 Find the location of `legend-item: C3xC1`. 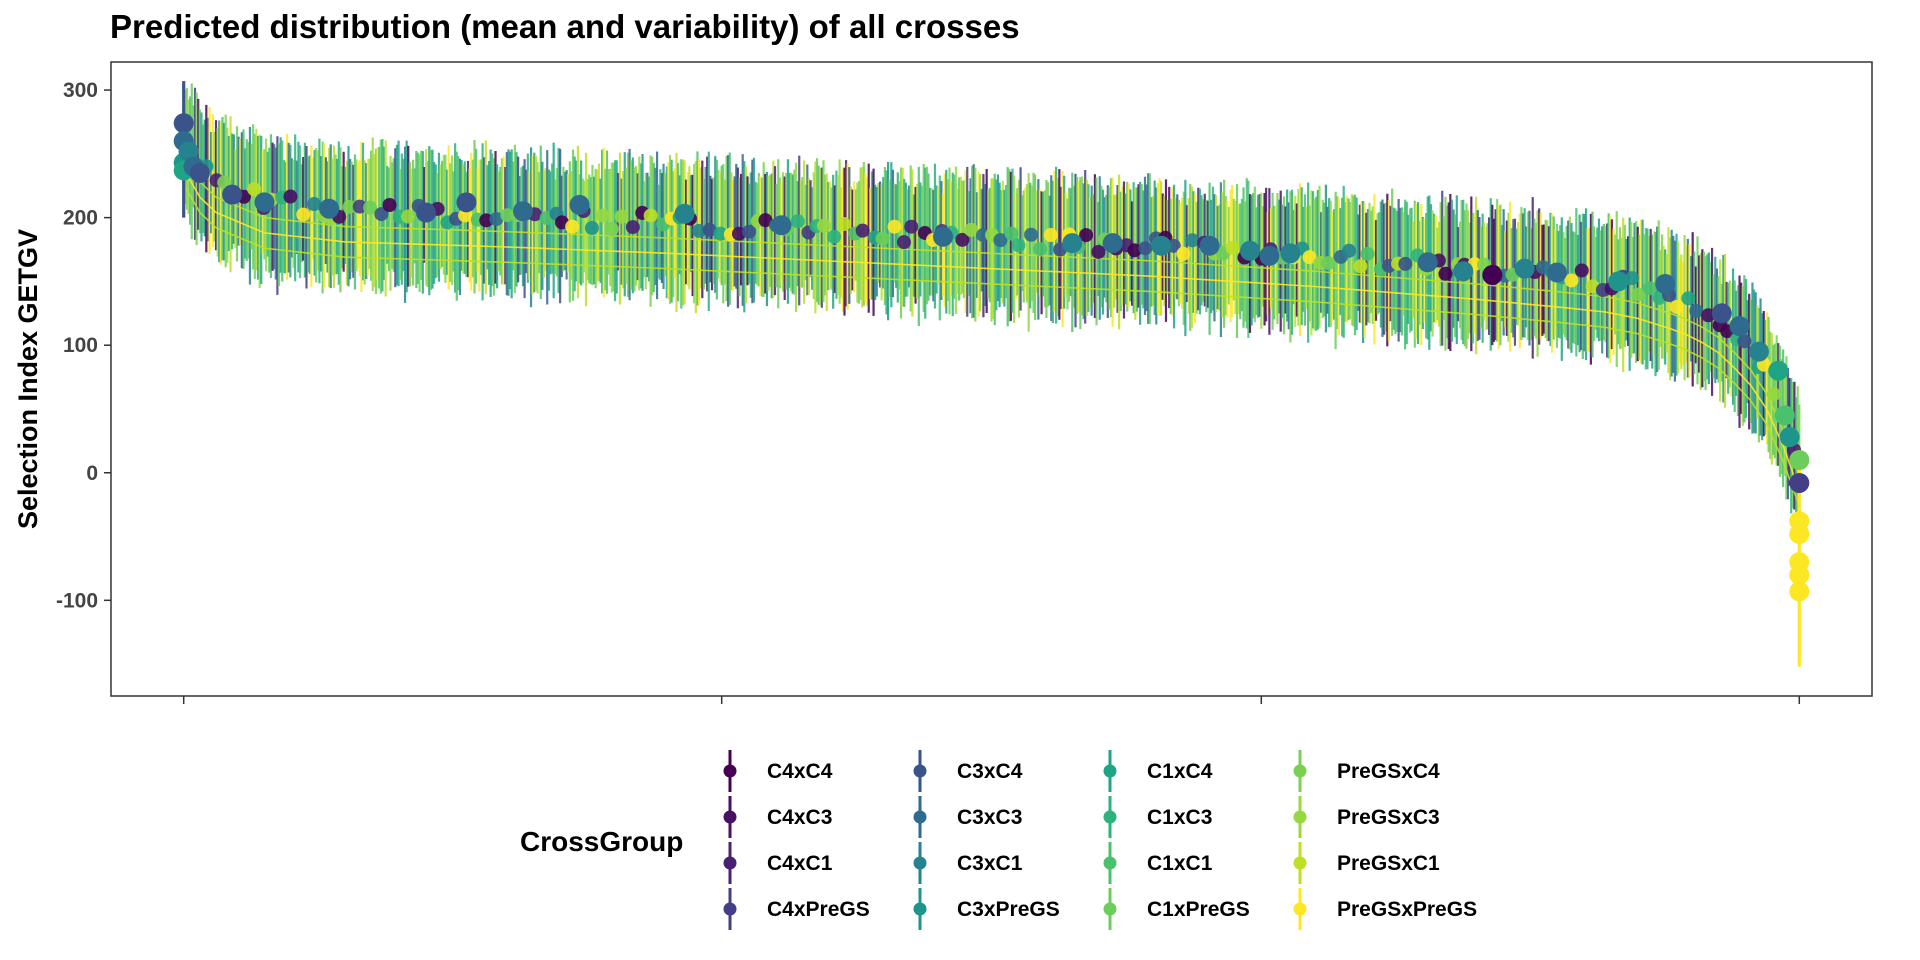

legend-item: C3xC1 is located at coordinates (968, 863).